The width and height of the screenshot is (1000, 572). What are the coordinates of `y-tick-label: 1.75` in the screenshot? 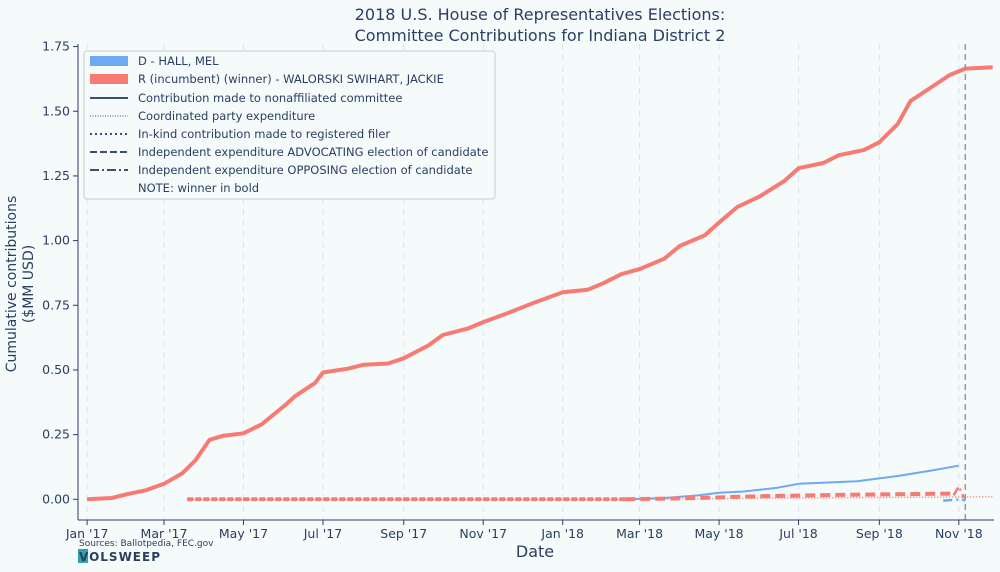 It's located at (56, 46).